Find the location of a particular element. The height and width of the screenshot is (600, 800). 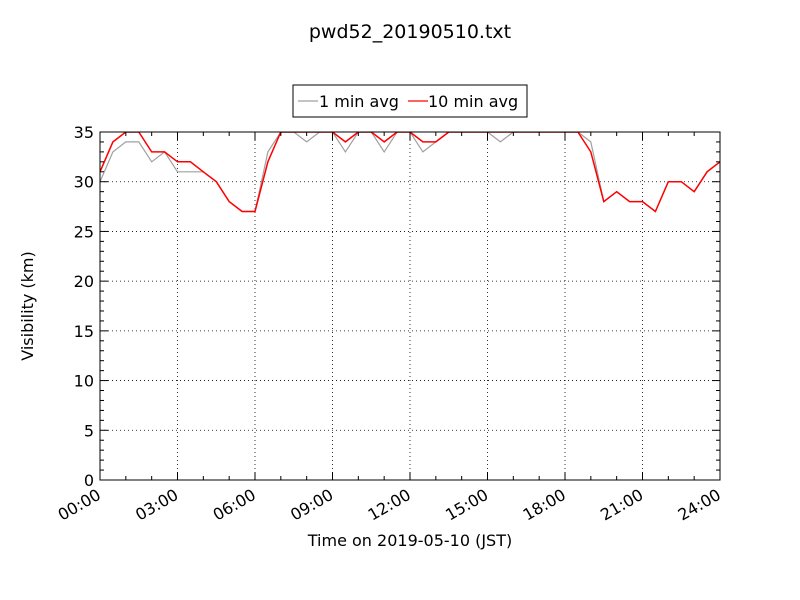

x-tick-label: 09:00 is located at coordinates (311, 505).